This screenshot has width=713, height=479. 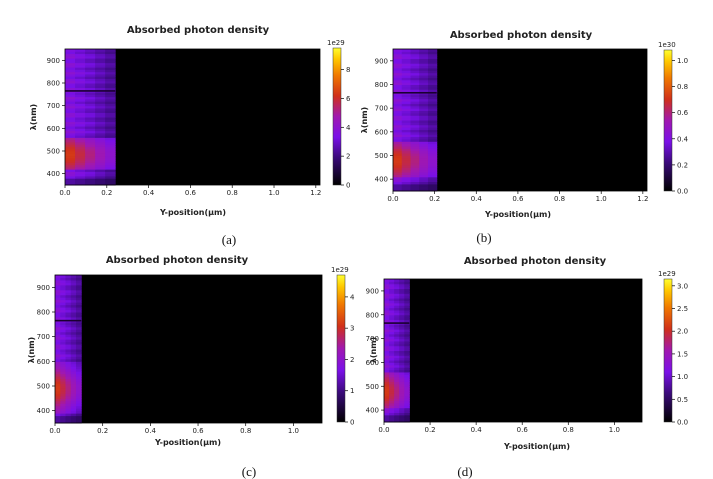 What do you see at coordinates (372, 387) in the screenshot?
I see `y-tick-label: 500` at bounding box center [372, 387].